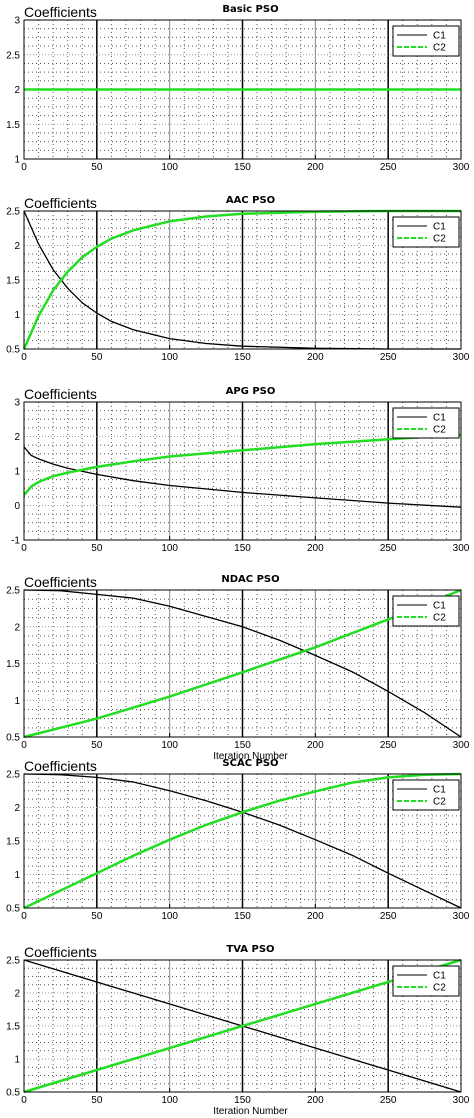  I want to click on y-tick-label: 0, so click(17, 506).